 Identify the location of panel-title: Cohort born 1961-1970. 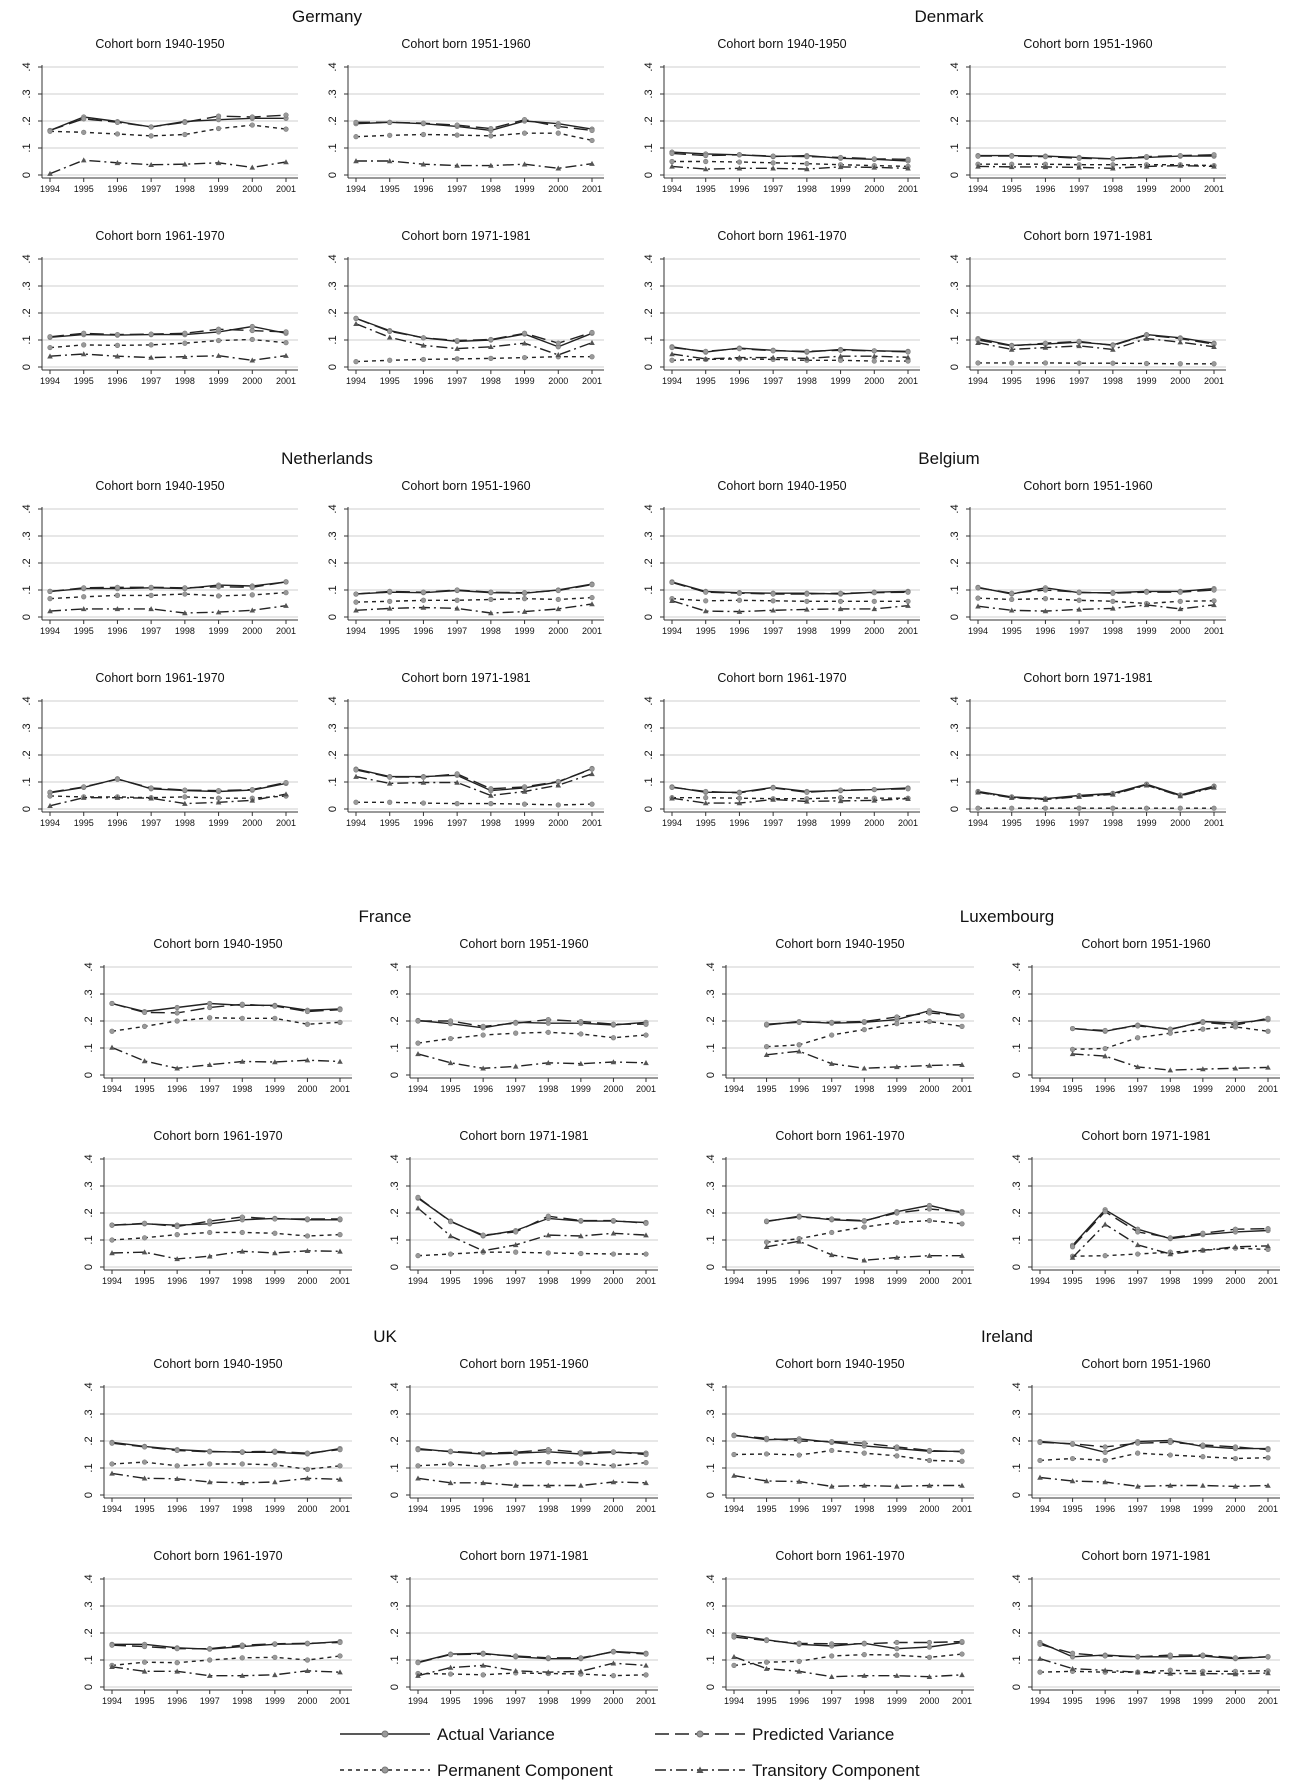
(839, 1136).